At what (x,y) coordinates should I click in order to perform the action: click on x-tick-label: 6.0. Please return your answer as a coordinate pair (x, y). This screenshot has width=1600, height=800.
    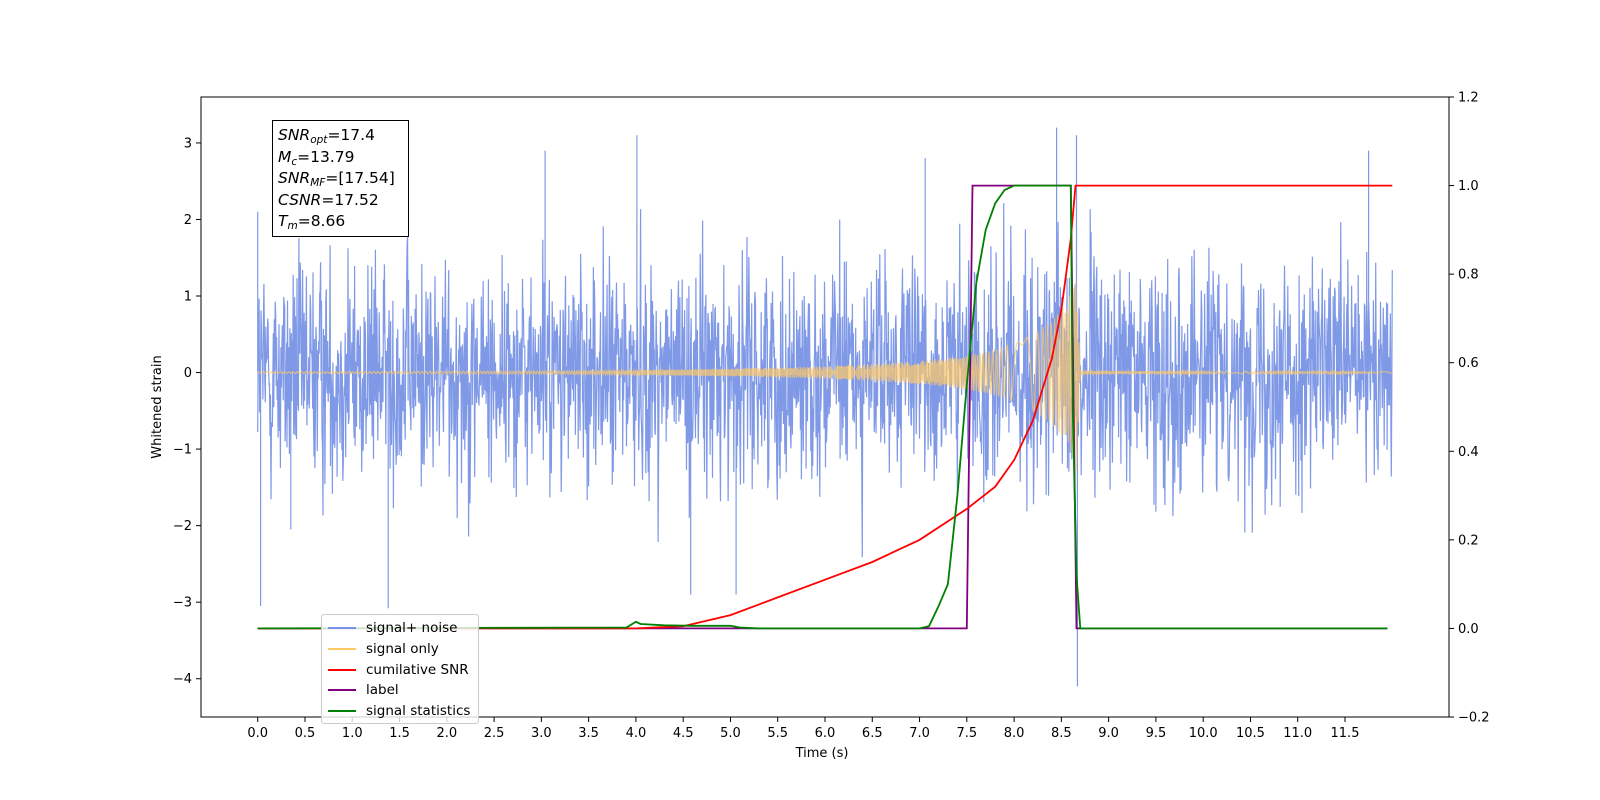
    Looking at the image, I should click on (825, 733).